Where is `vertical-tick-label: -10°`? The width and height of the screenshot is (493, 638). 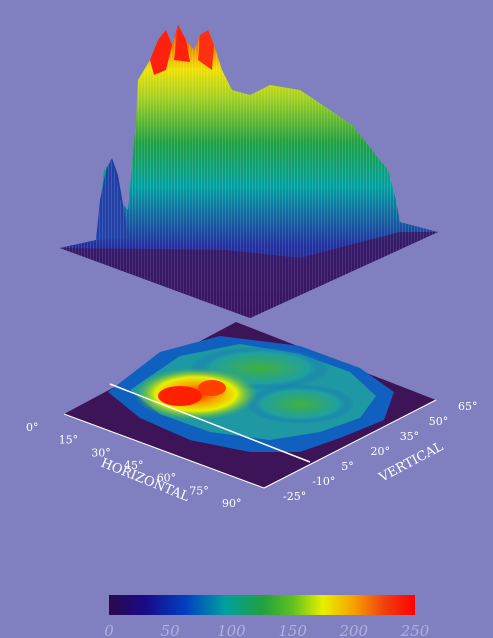 vertical-tick-label: -10° is located at coordinates (323, 481).